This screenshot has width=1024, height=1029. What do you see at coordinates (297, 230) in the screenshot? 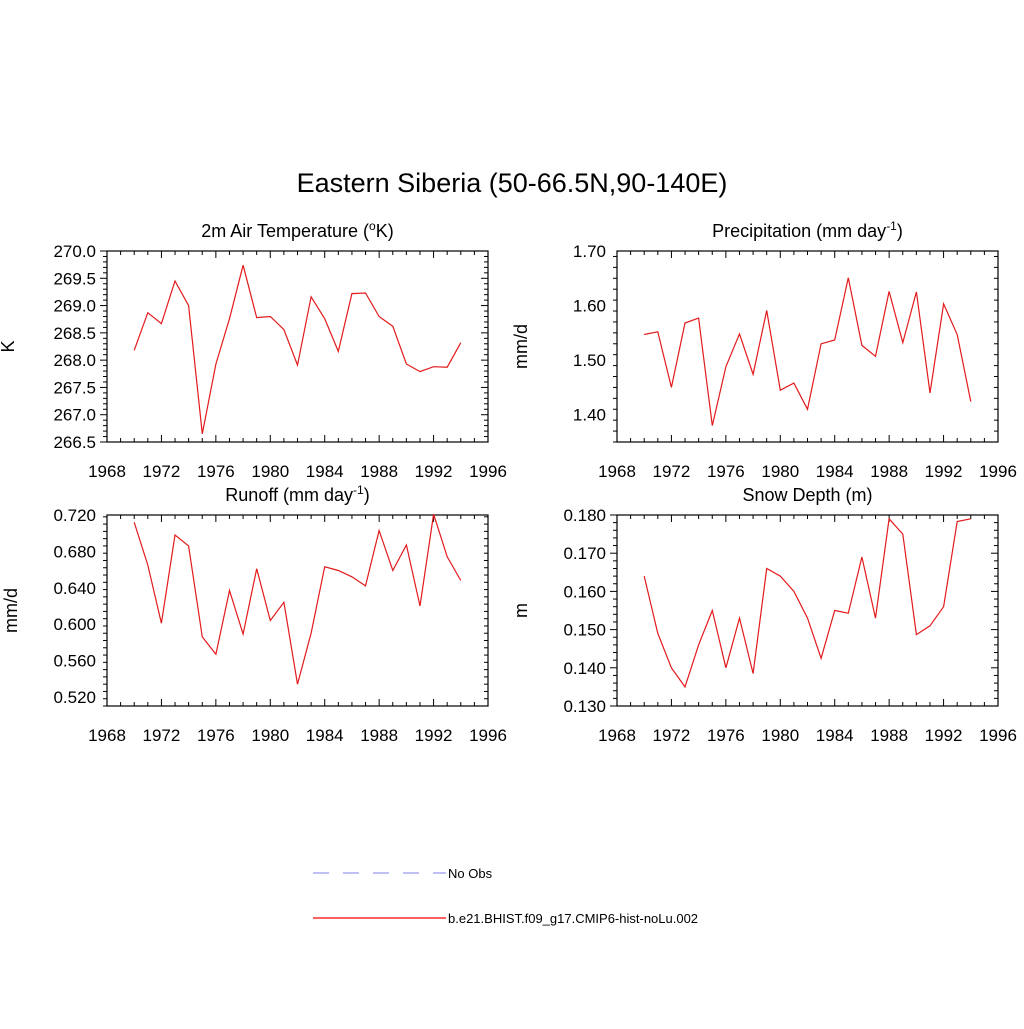
I see `temperature-title: 2m Air Temperature (oK)` at bounding box center [297, 230].